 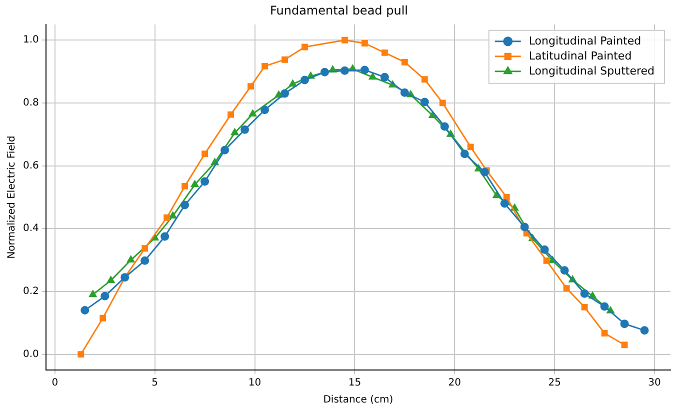 What do you see at coordinates (30, 40) in the screenshot?
I see `y-tick-label: 1.0` at bounding box center [30, 40].